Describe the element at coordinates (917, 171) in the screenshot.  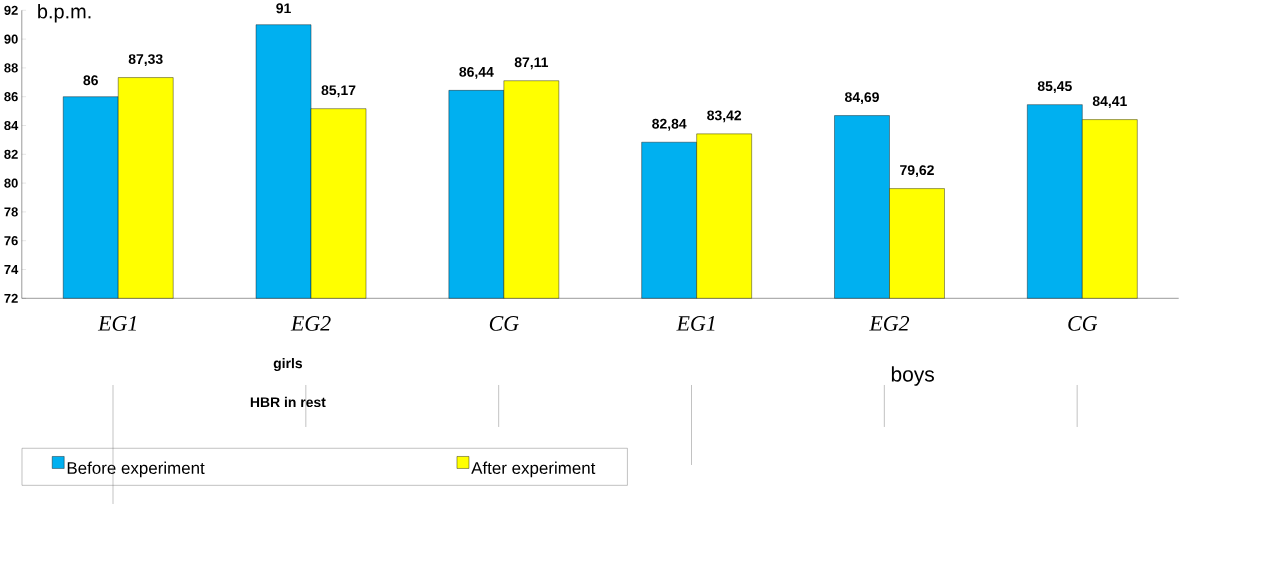
I see `data-label: 79,62` at that location.